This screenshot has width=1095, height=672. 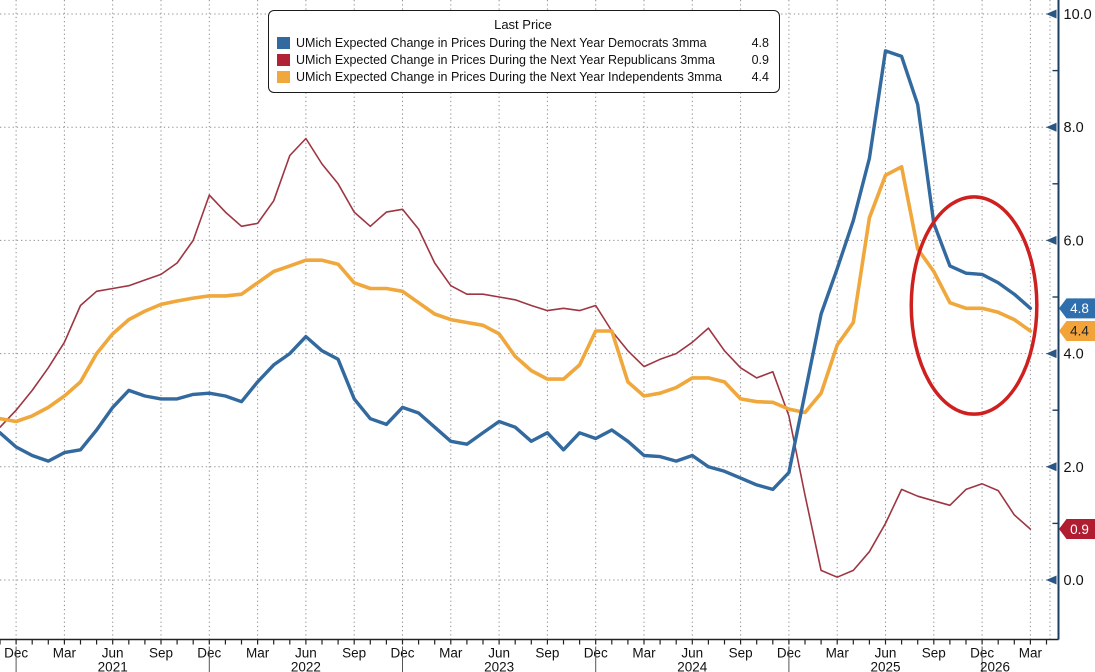 What do you see at coordinates (1079, 529) in the screenshot?
I see `price-badge-value: 0.9` at bounding box center [1079, 529].